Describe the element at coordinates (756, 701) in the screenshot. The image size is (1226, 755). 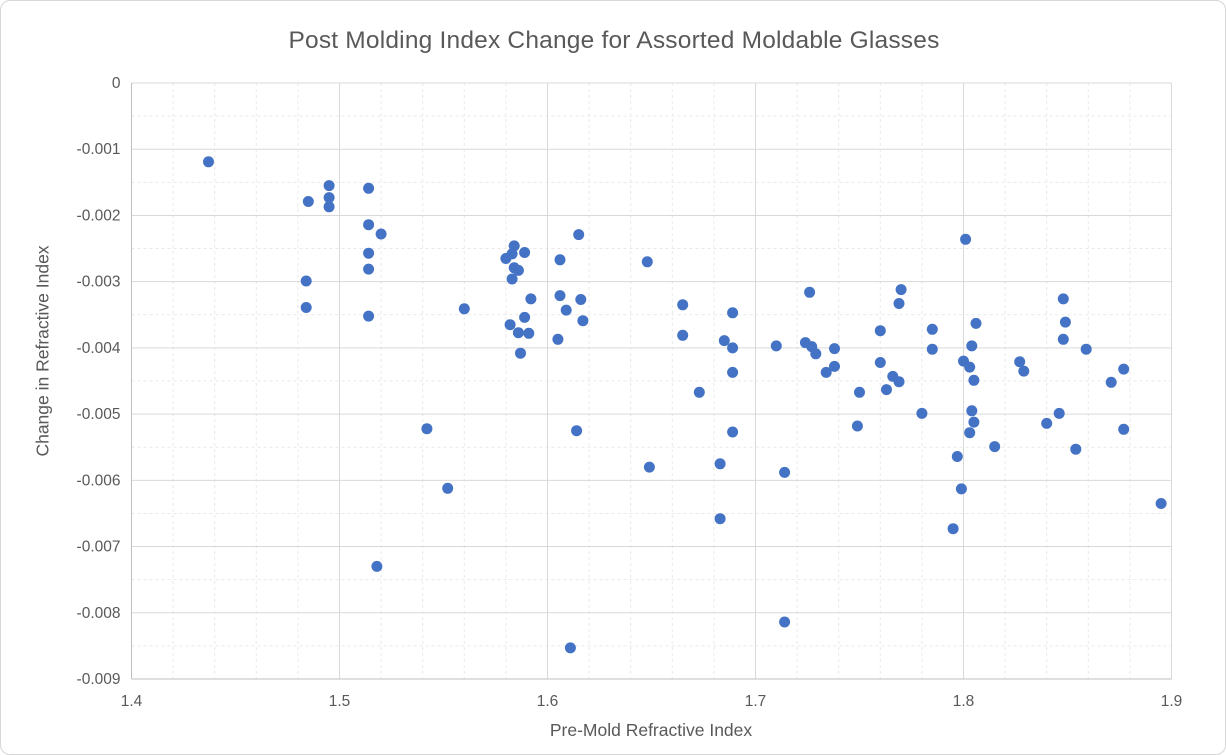
I see `x-tick-label: 1.7` at that location.